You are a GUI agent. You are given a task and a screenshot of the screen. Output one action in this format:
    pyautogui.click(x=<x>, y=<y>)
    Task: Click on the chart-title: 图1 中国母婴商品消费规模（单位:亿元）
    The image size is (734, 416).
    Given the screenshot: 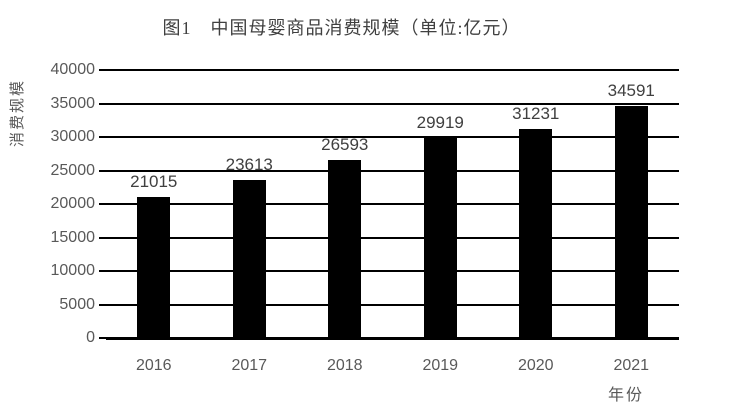 What is the action you would take?
    pyautogui.click(x=341, y=28)
    